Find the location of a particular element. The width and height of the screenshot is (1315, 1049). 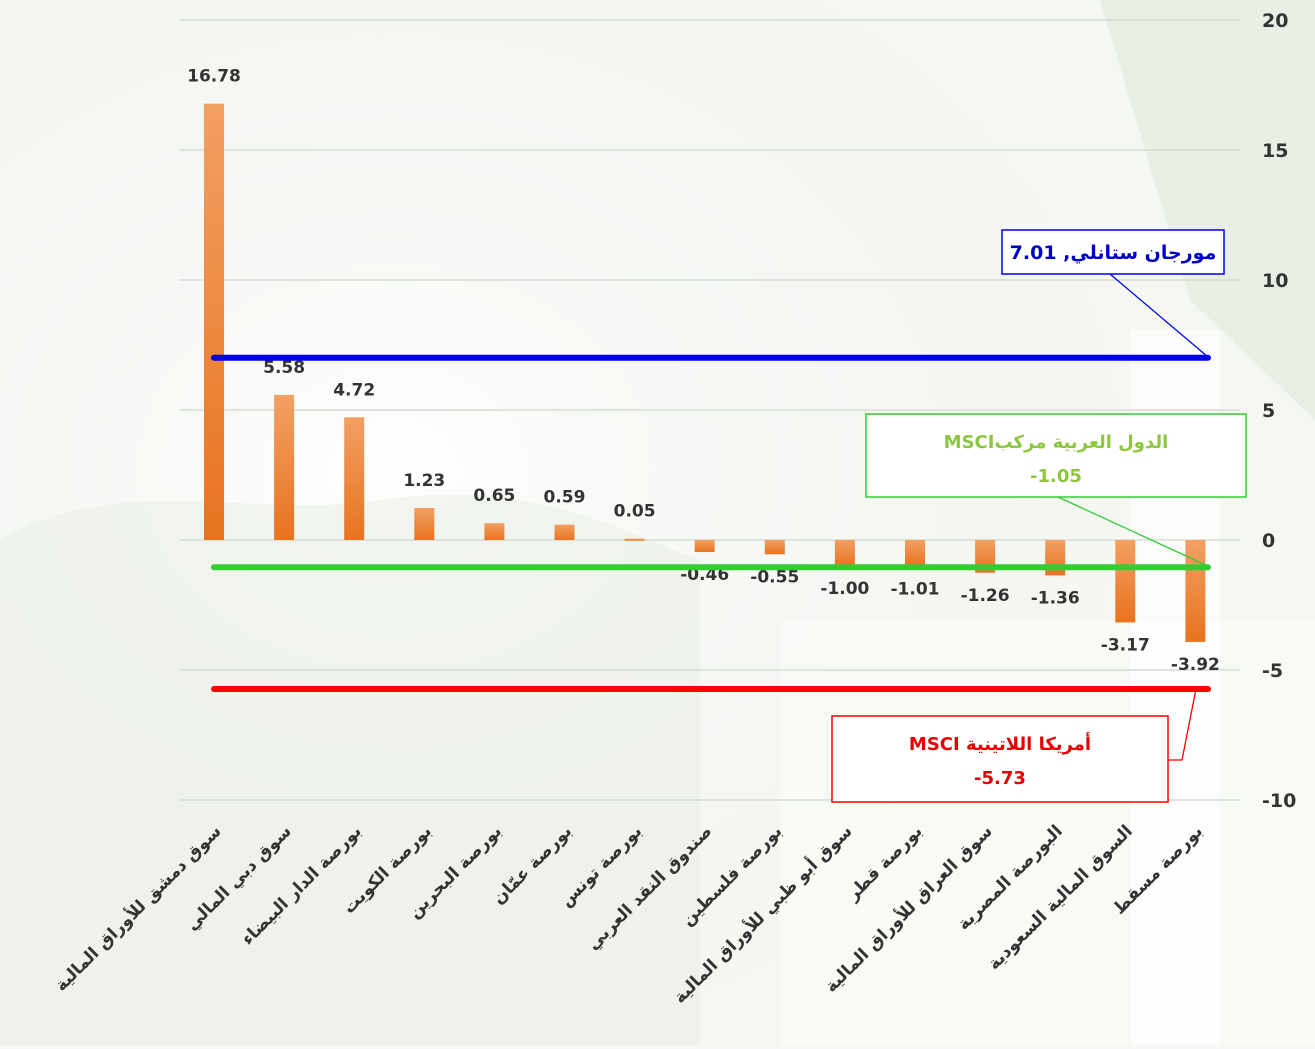

callout-value: -1.05 is located at coordinates (1056, 476).